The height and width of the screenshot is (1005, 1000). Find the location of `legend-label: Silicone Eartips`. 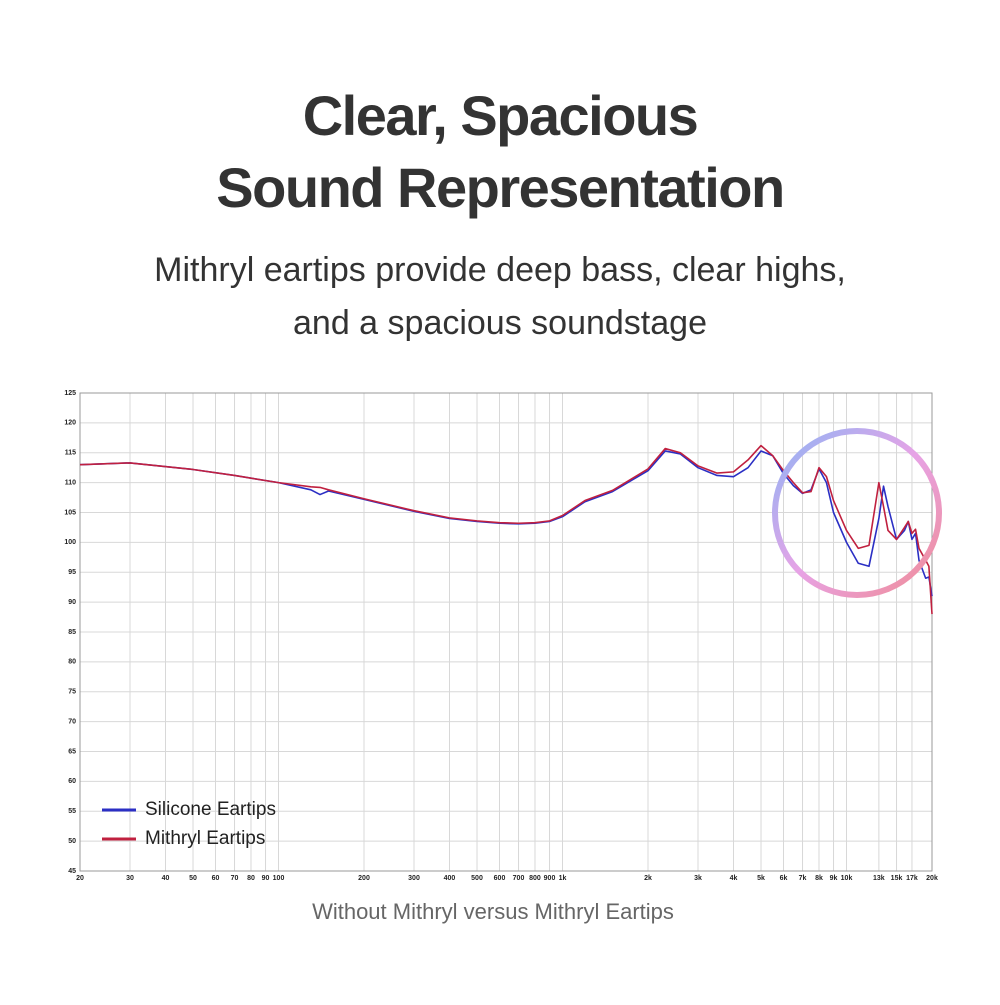

legend-label: Silicone Eartips is located at coordinates (210, 809).